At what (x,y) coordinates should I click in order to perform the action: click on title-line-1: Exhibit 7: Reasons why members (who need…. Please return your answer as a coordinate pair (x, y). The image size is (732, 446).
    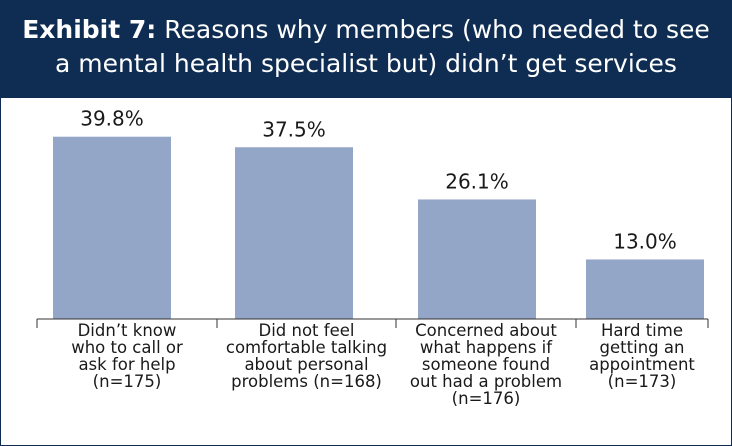
    Looking at the image, I should click on (366, 30).